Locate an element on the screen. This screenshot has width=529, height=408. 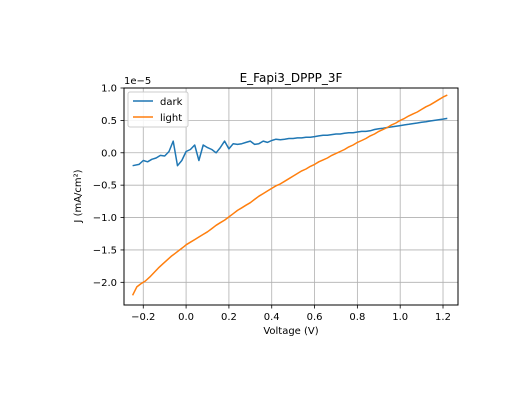
x-tick-label: 1.2 is located at coordinates (443, 317).